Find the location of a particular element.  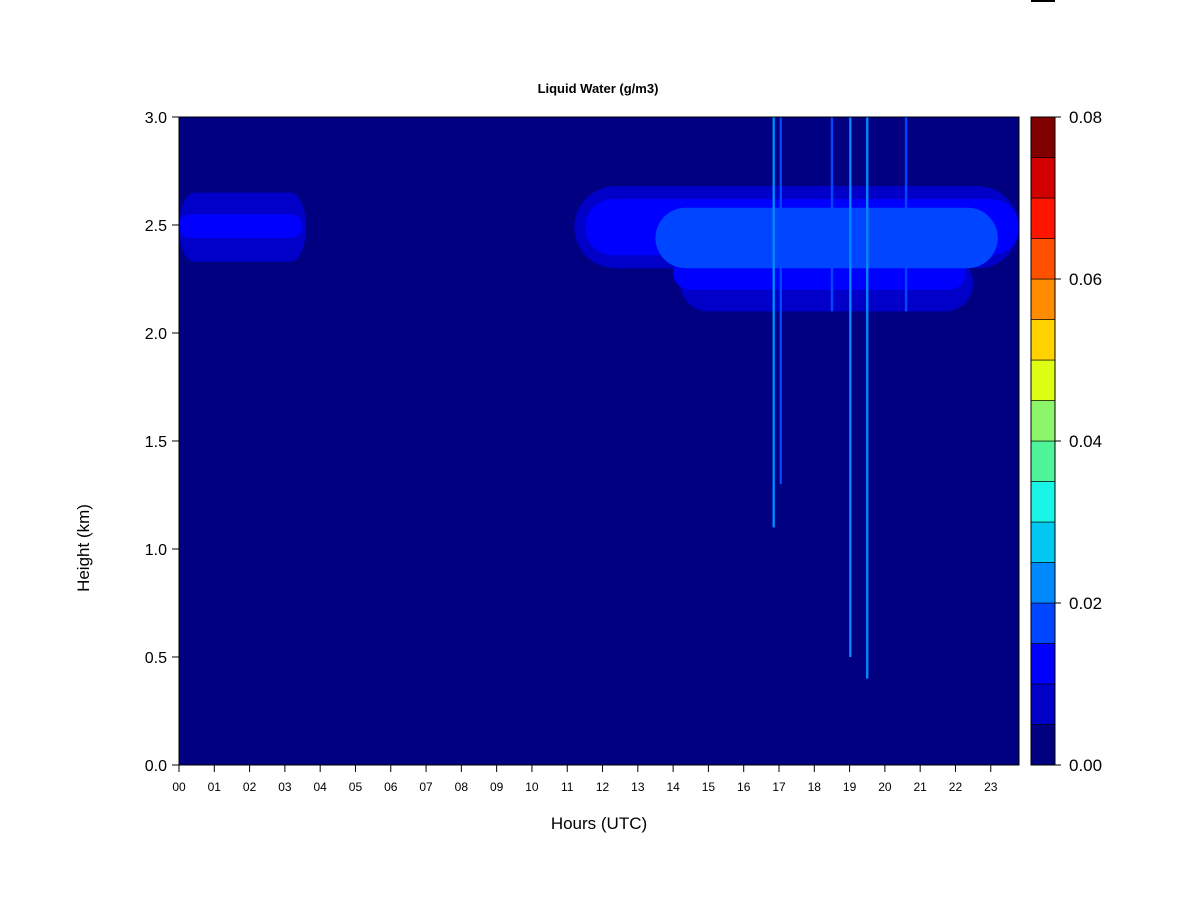

x-tick-label: 23 is located at coordinates (991, 787).